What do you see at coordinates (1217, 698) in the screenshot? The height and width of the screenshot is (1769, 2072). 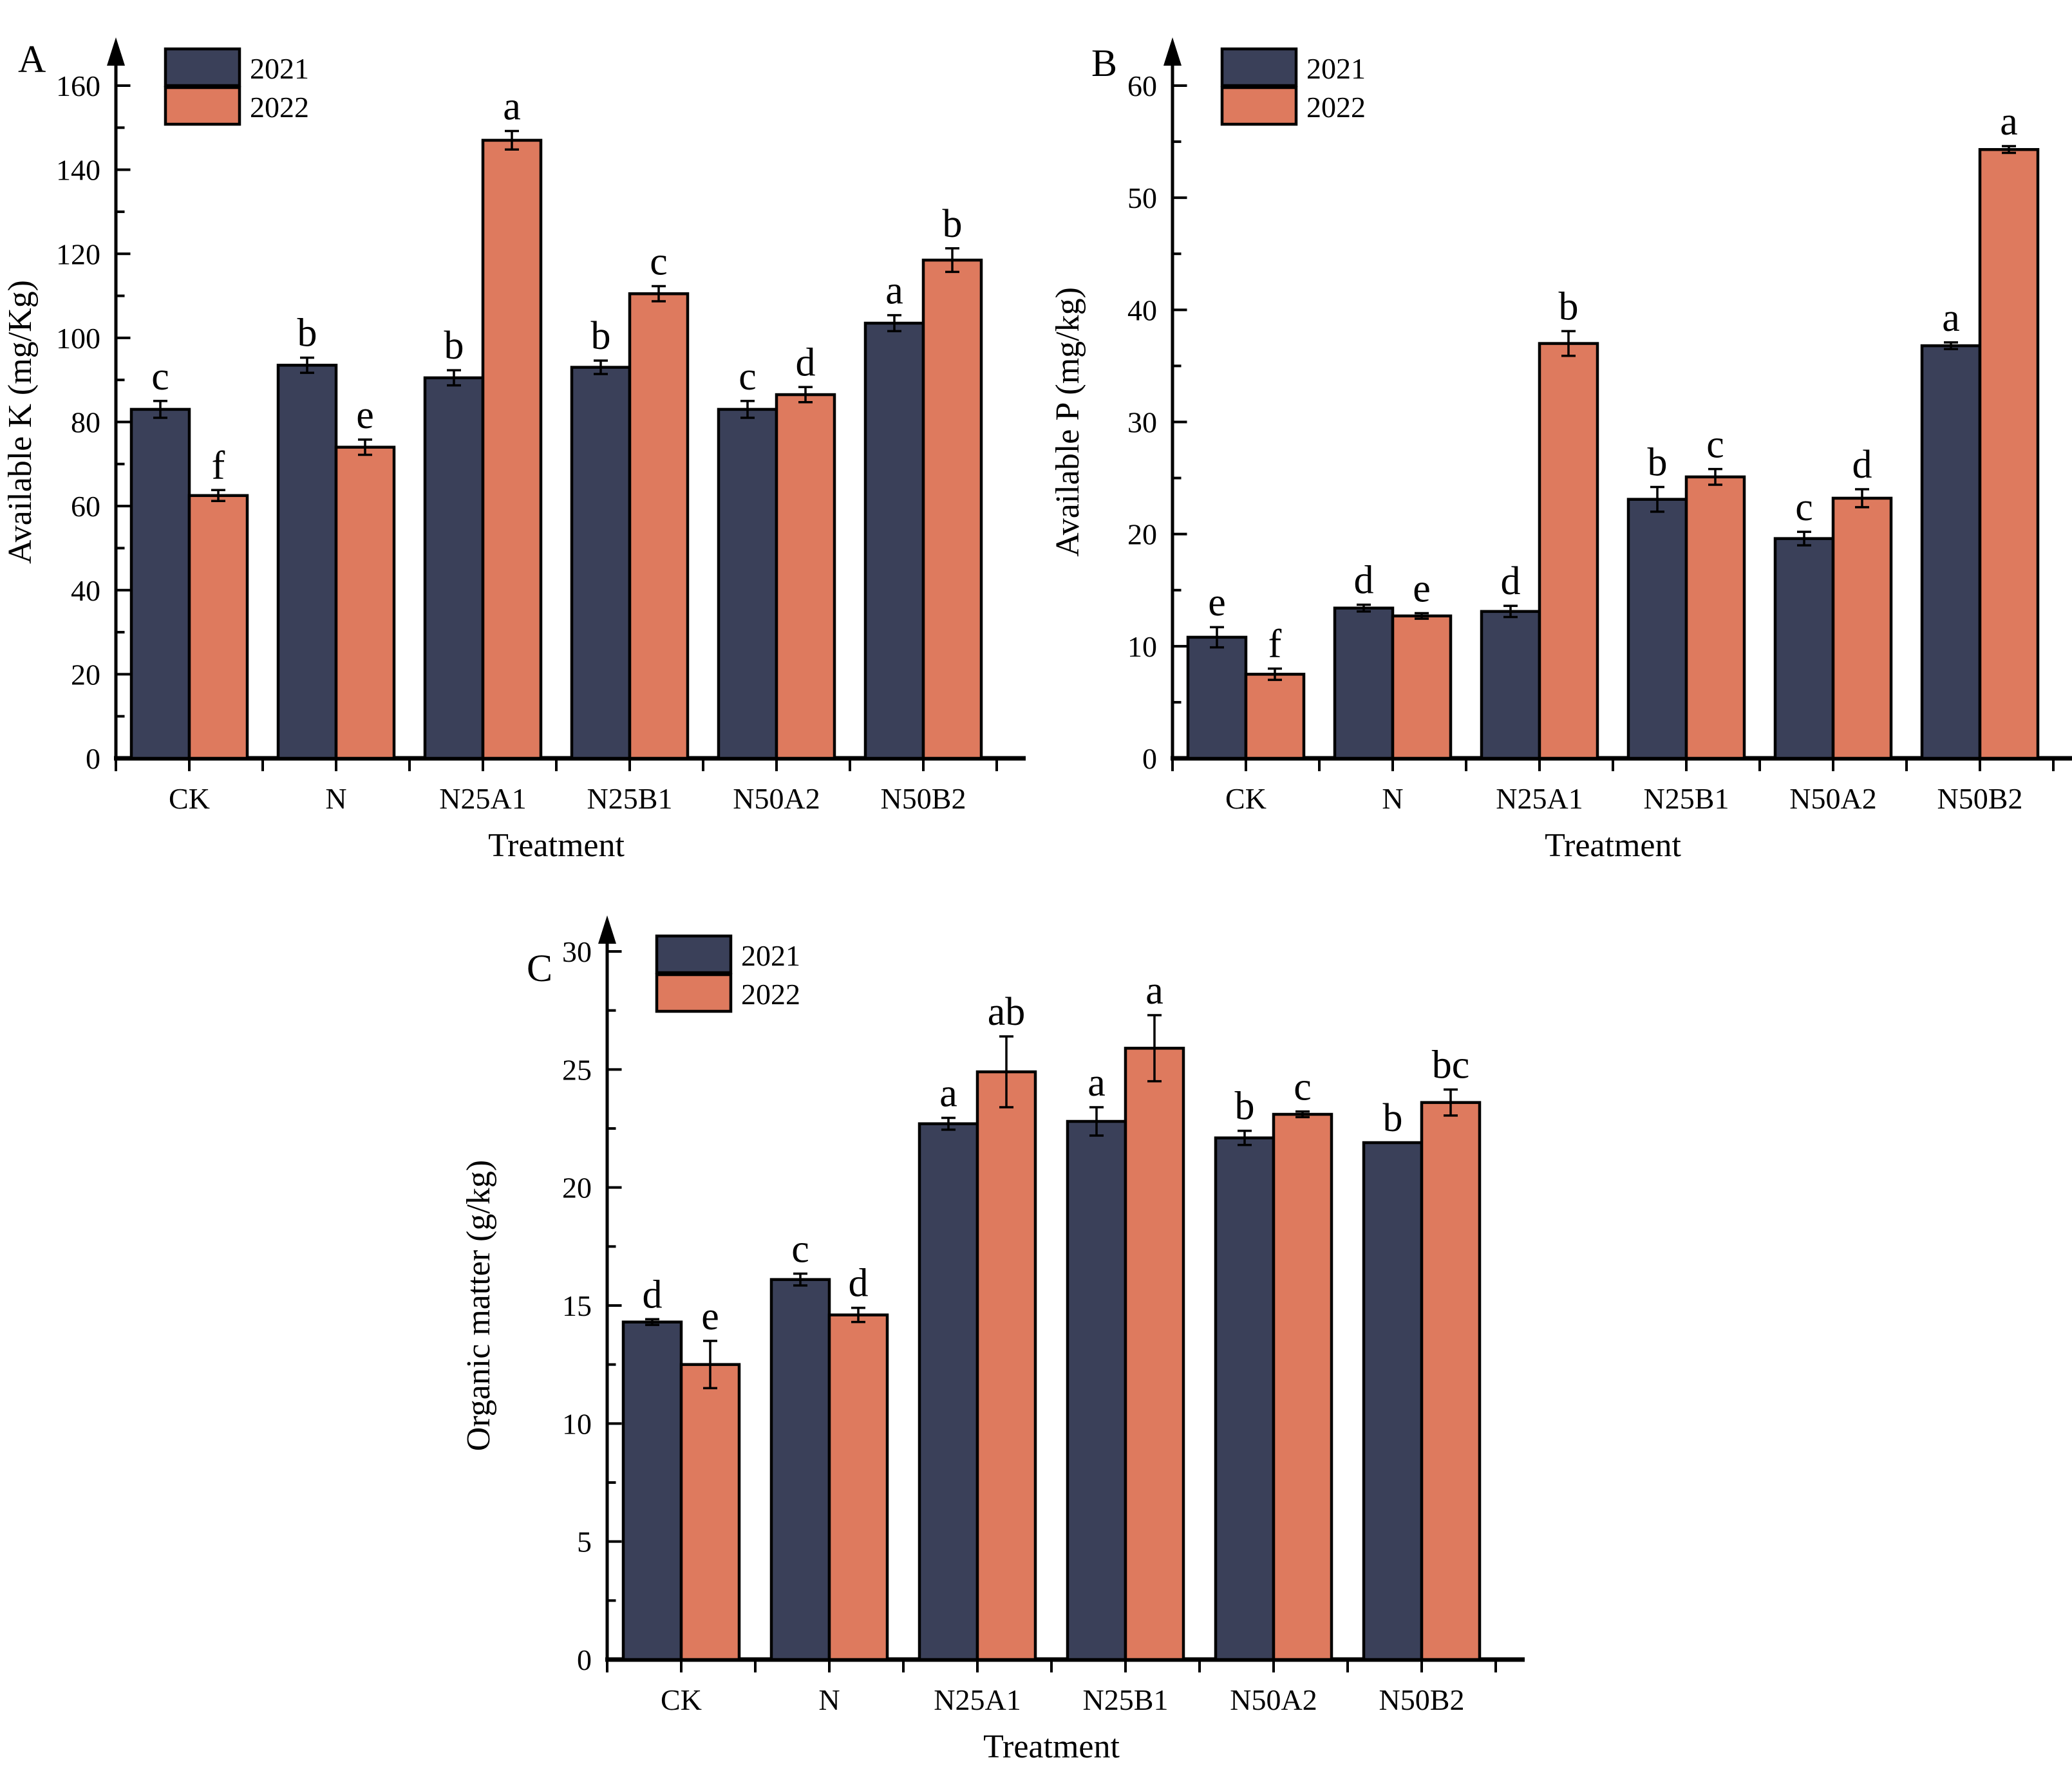 I see `bar-ck-2021` at bounding box center [1217, 698].